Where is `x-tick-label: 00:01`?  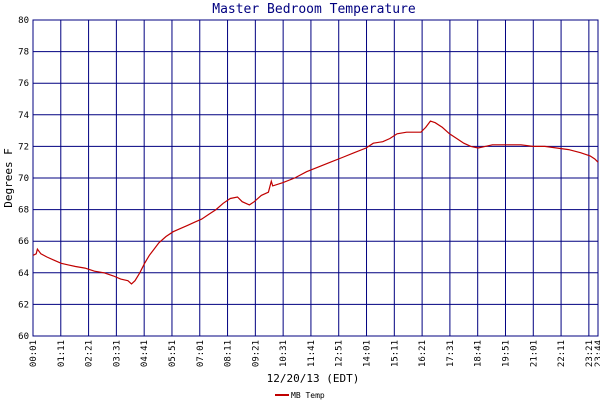 x-tick-label: 00:01 is located at coordinates (34, 353).